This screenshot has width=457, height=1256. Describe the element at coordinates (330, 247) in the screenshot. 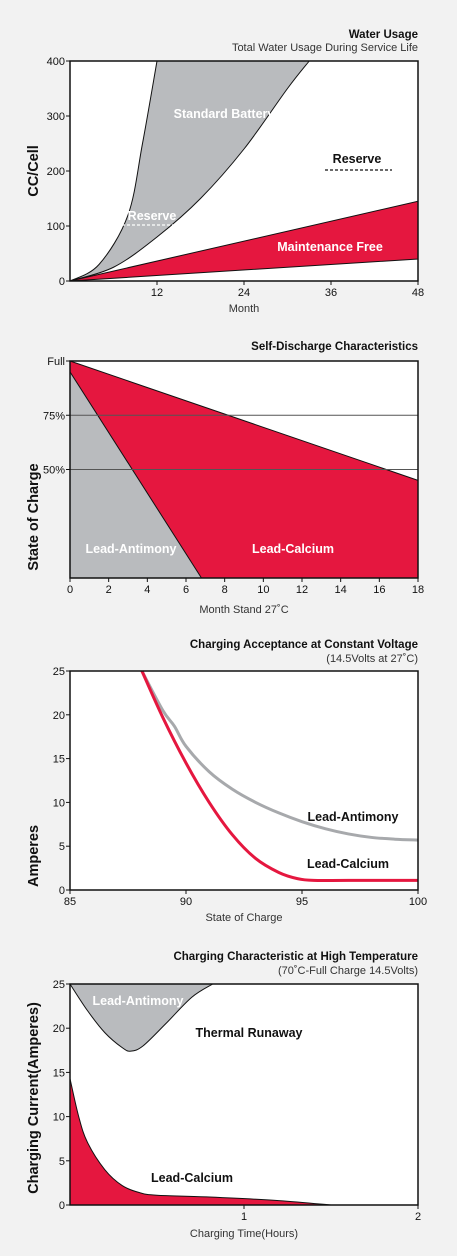

I see `maintenance-free-label: Maintenance Free` at that location.